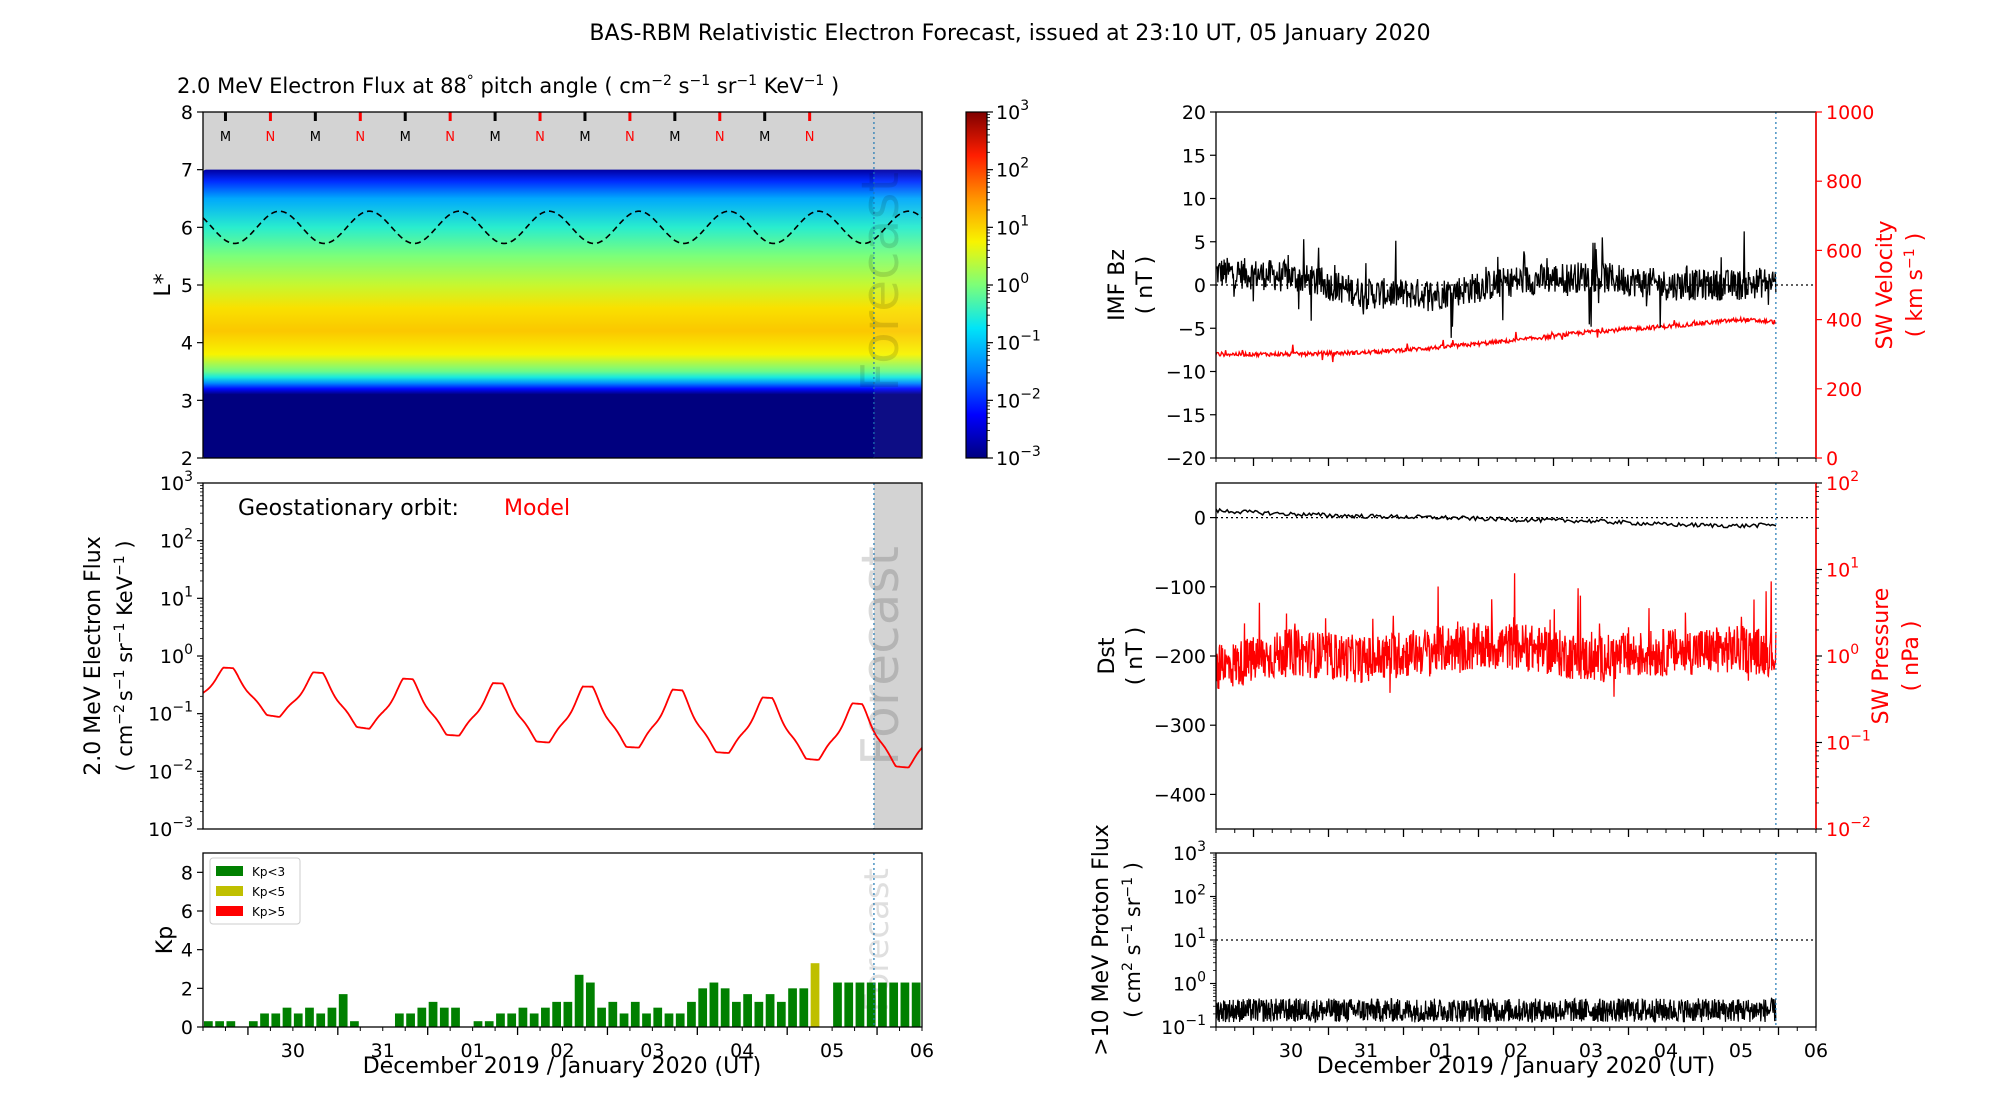 This screenshot has height=1100, width=2000. Describe the element at coordinates (268, 892) in the screenshot. I see `legend-label: Kp<5` at that location.